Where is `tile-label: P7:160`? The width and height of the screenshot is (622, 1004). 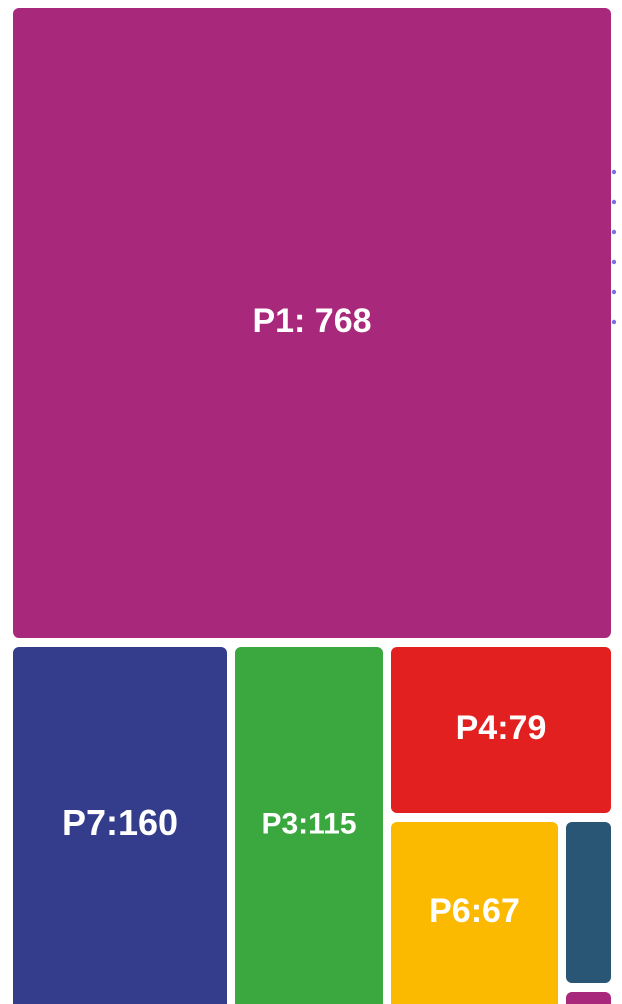 tile-label: P7:160 is located at coordinates (120, 822).